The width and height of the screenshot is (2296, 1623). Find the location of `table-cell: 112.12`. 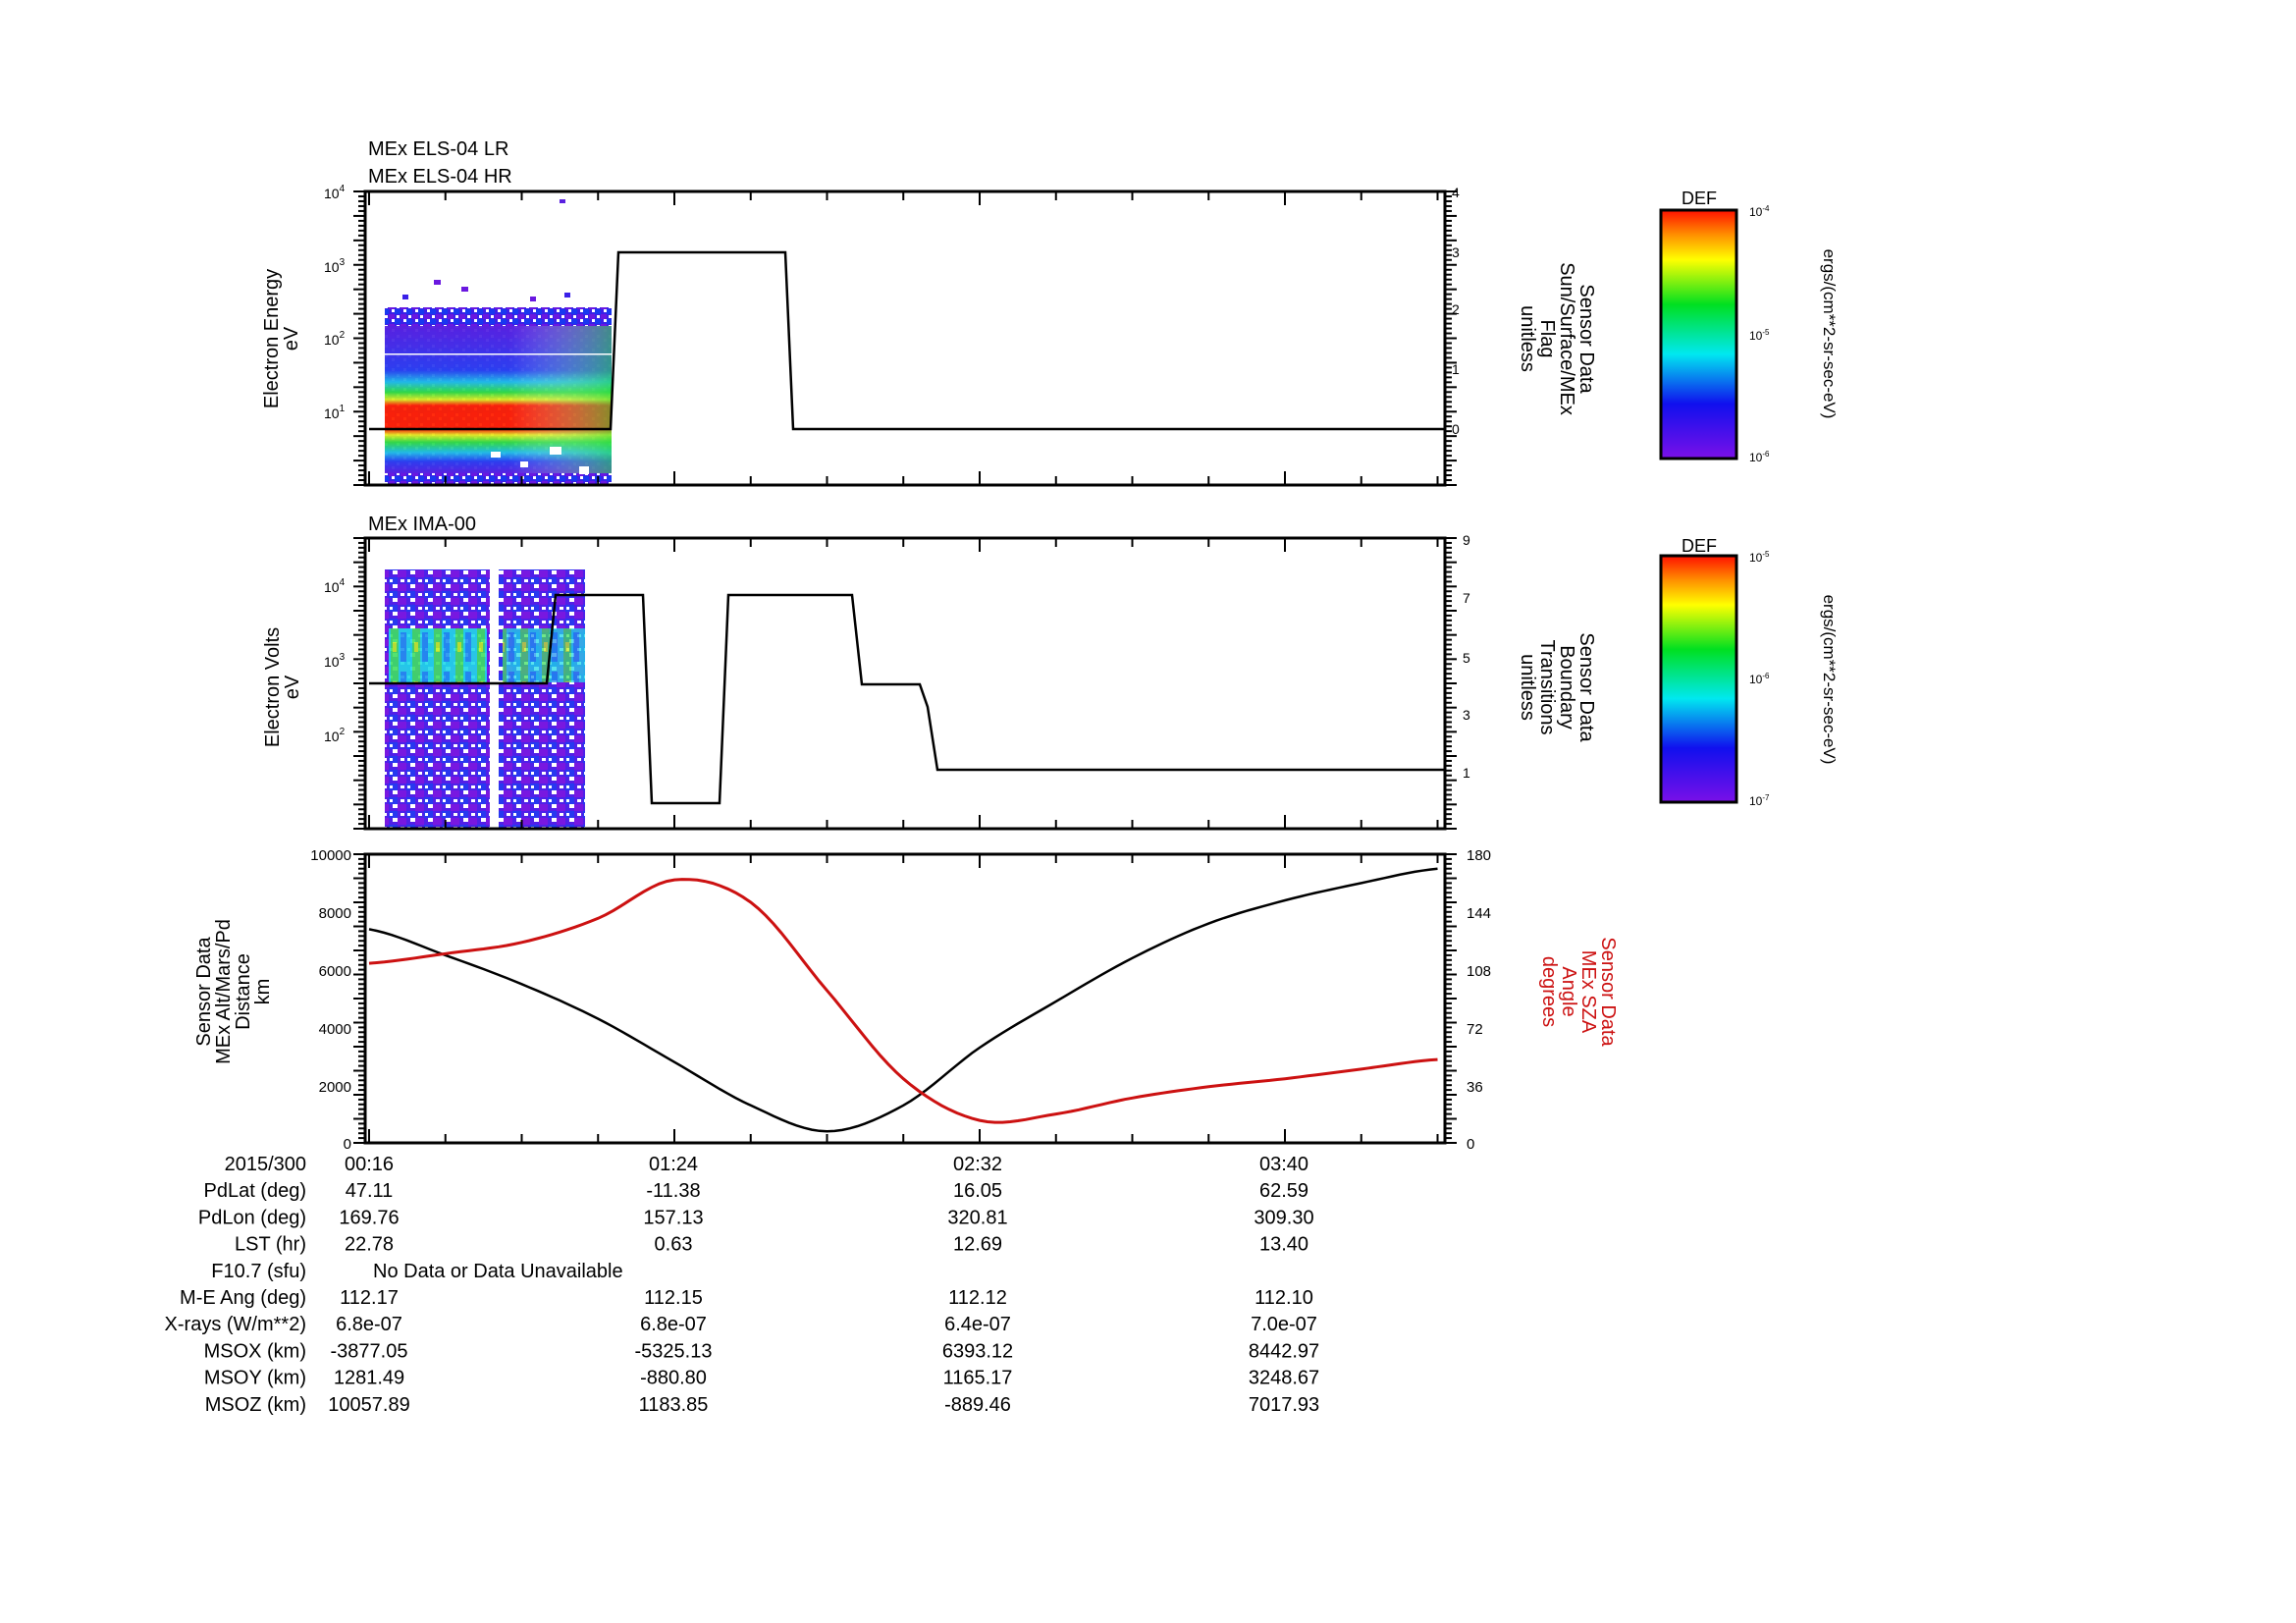

table-cell: 112.12 is located at coordinates (978, 1298).